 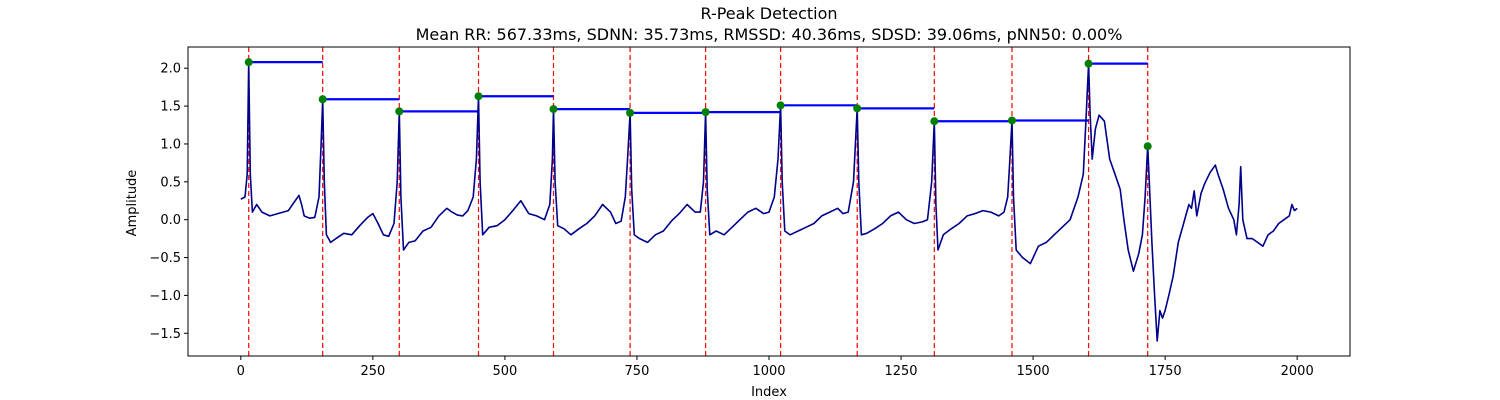 What do you see at coordinates (1033, 371) in the screenshot?
I see `x-tick-label: 1500` at bounding box center [1033, 371].